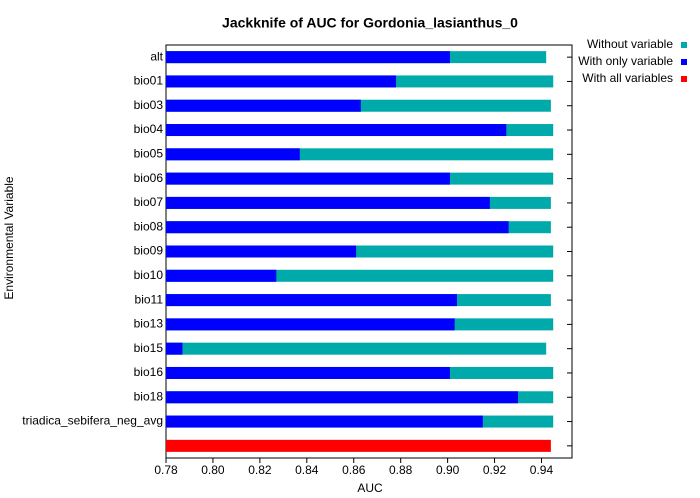 The width and height of the screenshot is (700, 498). I want to click on y-tick-label: bio06, so click(149, 178).